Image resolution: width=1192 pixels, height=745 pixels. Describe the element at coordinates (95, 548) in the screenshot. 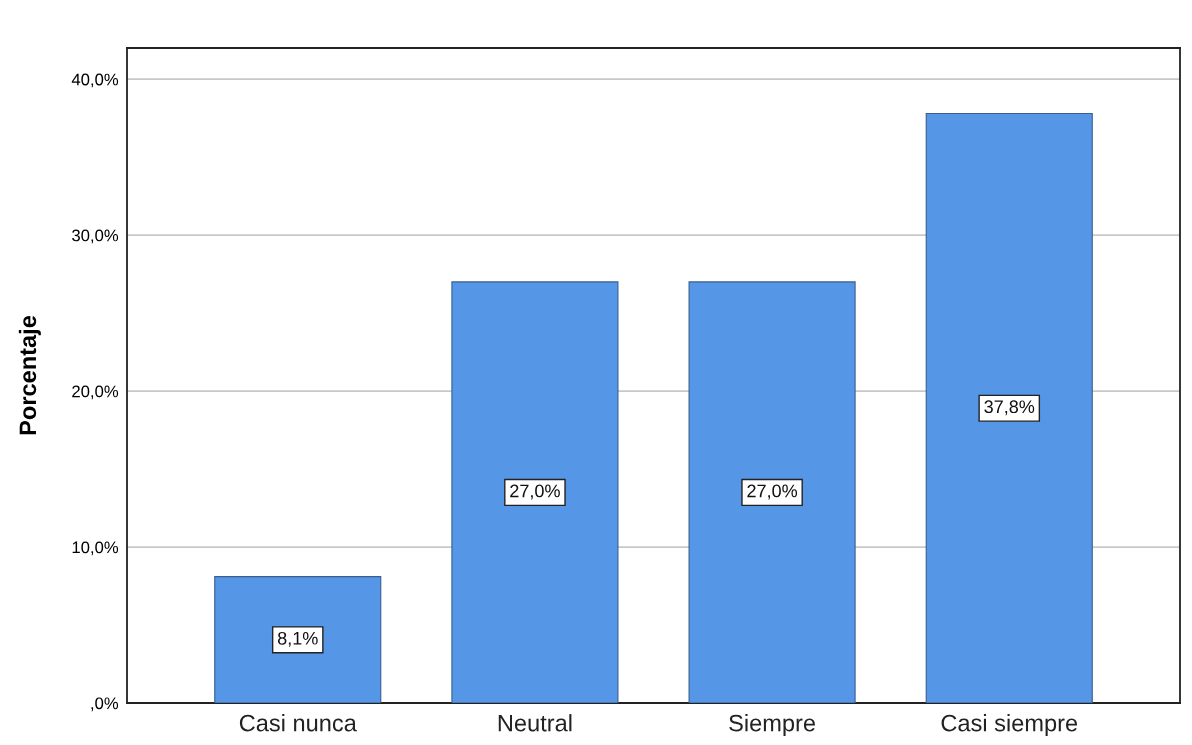

I see `y-tick-label: 10,0%` at that location.